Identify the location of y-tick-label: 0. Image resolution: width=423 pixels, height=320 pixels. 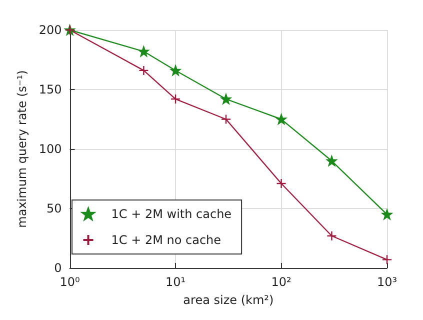
(58, 268).